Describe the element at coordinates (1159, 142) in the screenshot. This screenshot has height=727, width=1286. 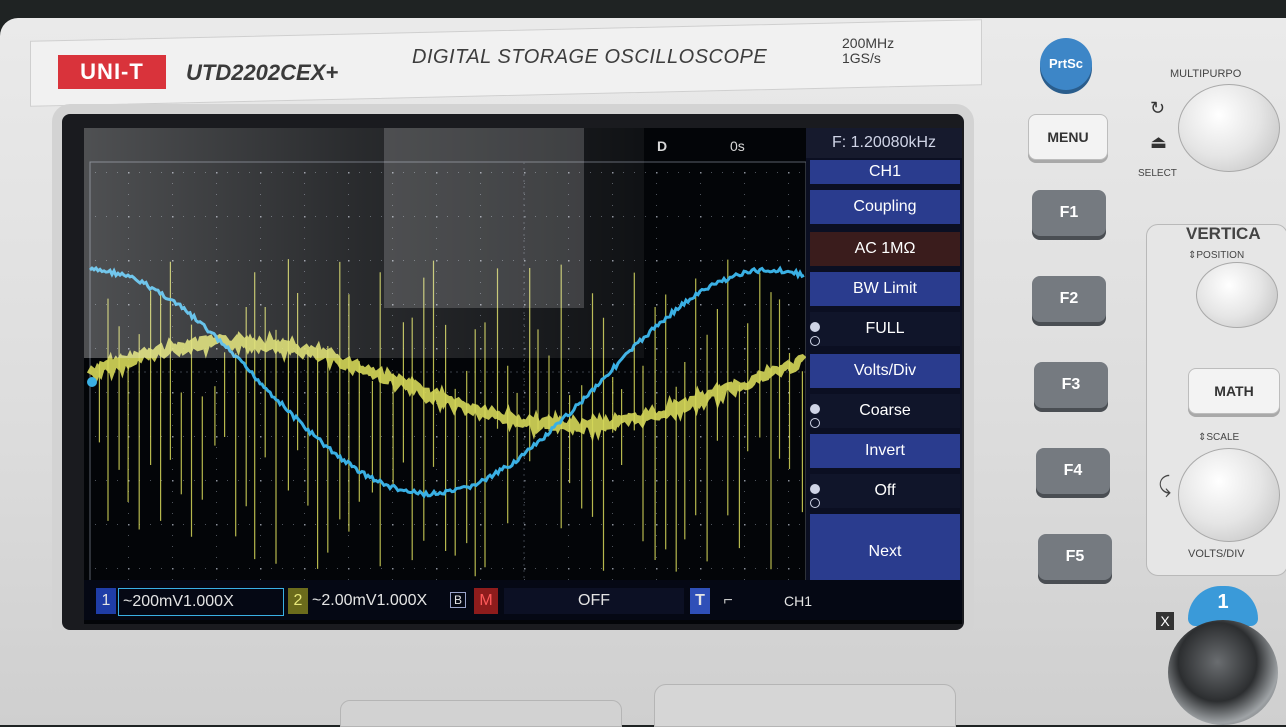
I see `push-select-icon: ⏏` at that location.